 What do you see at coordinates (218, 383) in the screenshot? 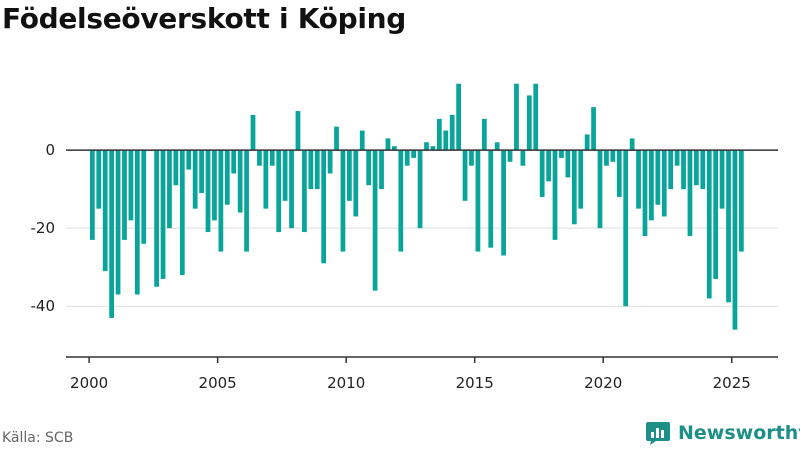
I see `x-tick-label: 2005` at bounding box center [218, 383].